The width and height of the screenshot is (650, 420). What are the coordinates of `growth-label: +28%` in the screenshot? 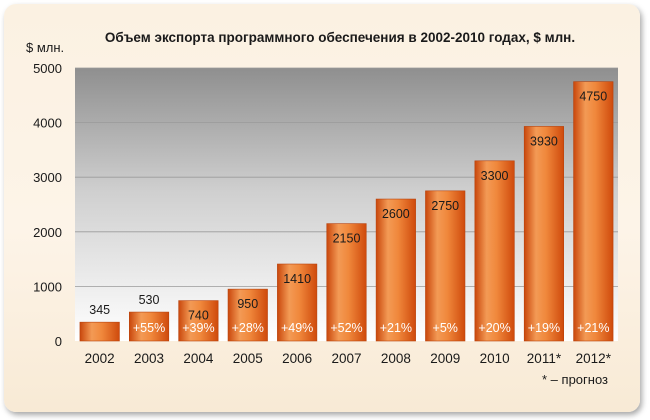 It's located at (248, 328).